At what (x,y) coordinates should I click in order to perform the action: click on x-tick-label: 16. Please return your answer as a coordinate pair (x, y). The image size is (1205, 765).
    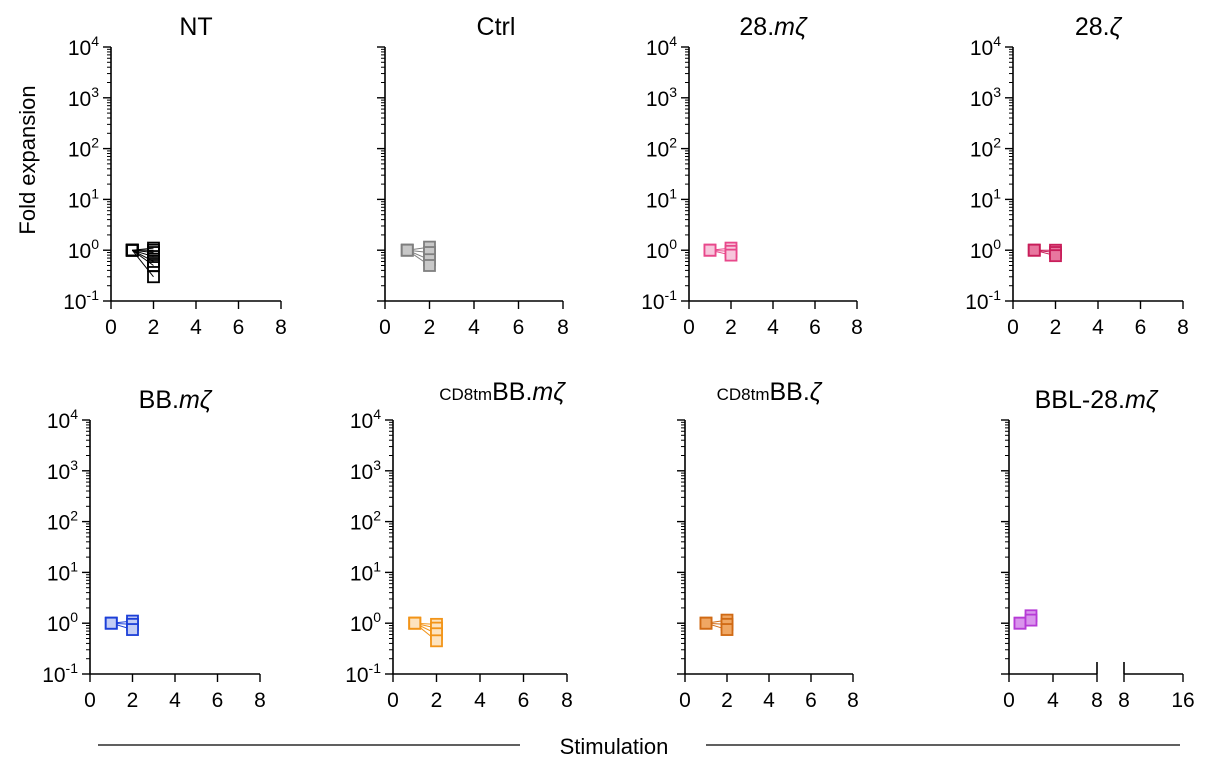
    Looking at the image, I should click on (1182, 700).